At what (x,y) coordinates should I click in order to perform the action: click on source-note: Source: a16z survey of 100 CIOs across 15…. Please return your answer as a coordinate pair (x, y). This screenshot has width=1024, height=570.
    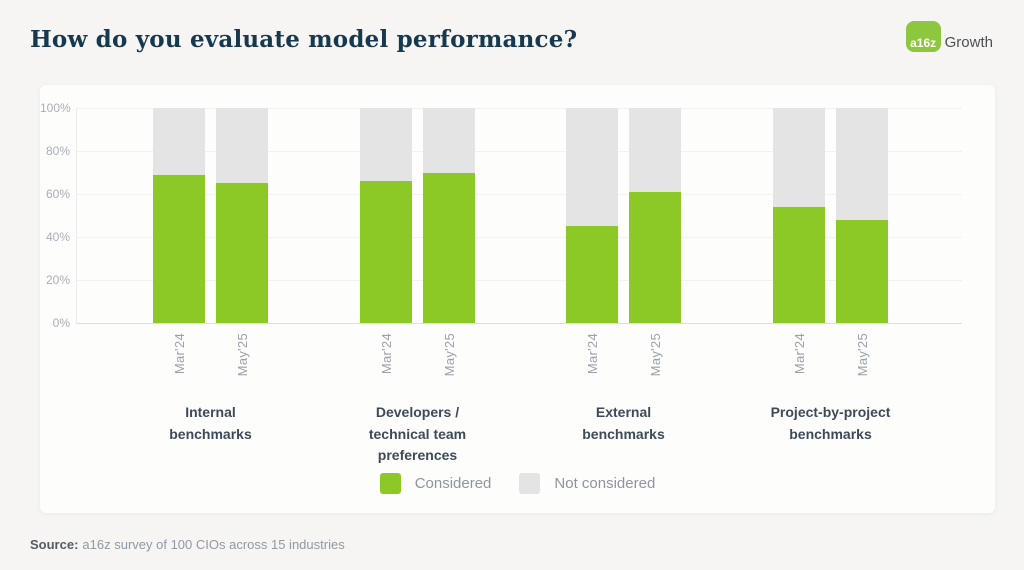
    Looking at the image, I should click on (187, 544).